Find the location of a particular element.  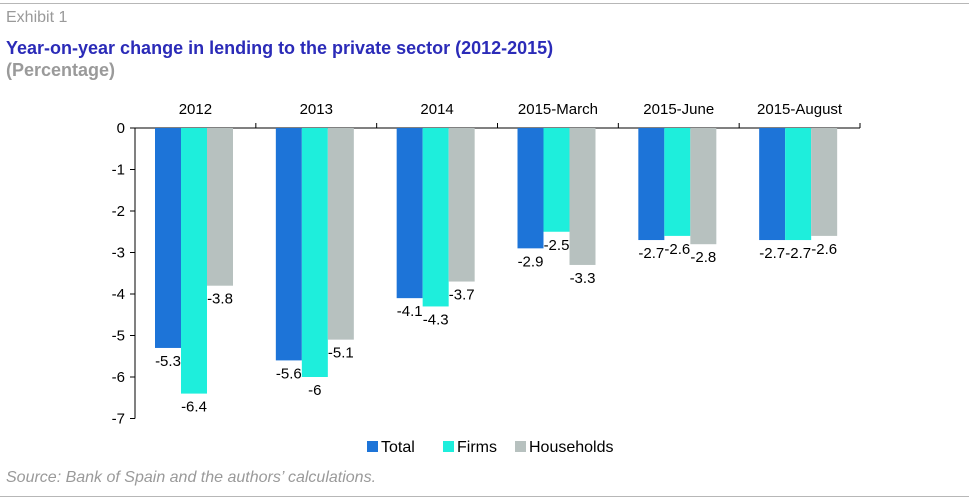

data-label: -2.5 is located at coordinates (557, 245).